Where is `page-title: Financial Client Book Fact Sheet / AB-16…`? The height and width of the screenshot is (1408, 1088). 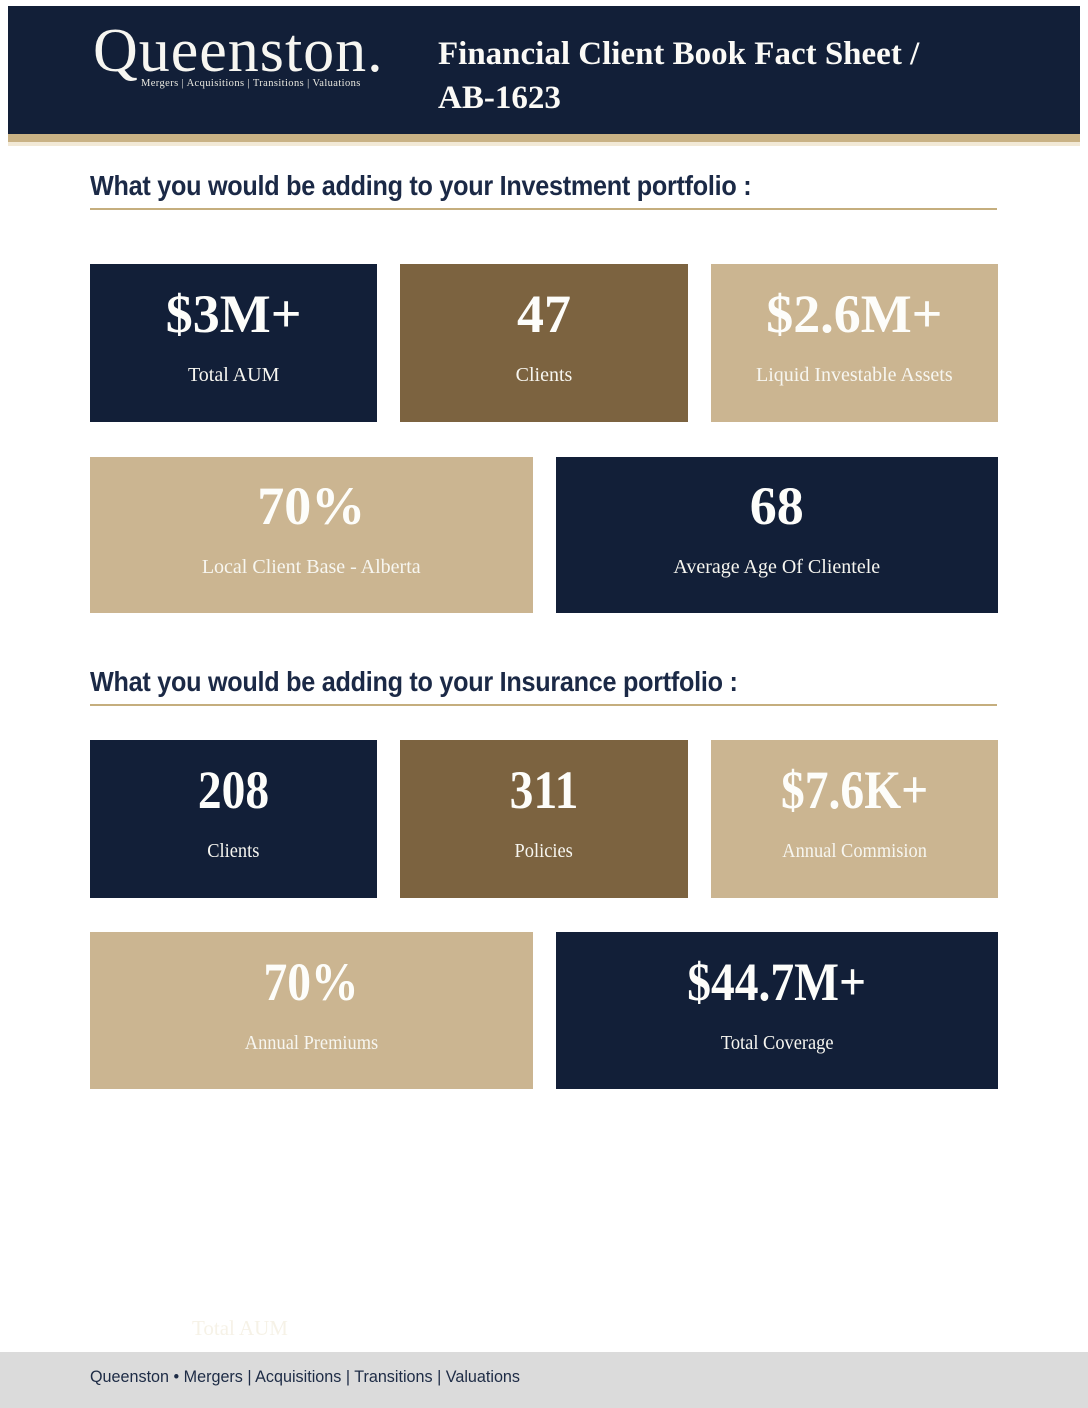
page-title: Financial Client Book Fact Sheet / AB-16… is located at coordinates (738, 76).